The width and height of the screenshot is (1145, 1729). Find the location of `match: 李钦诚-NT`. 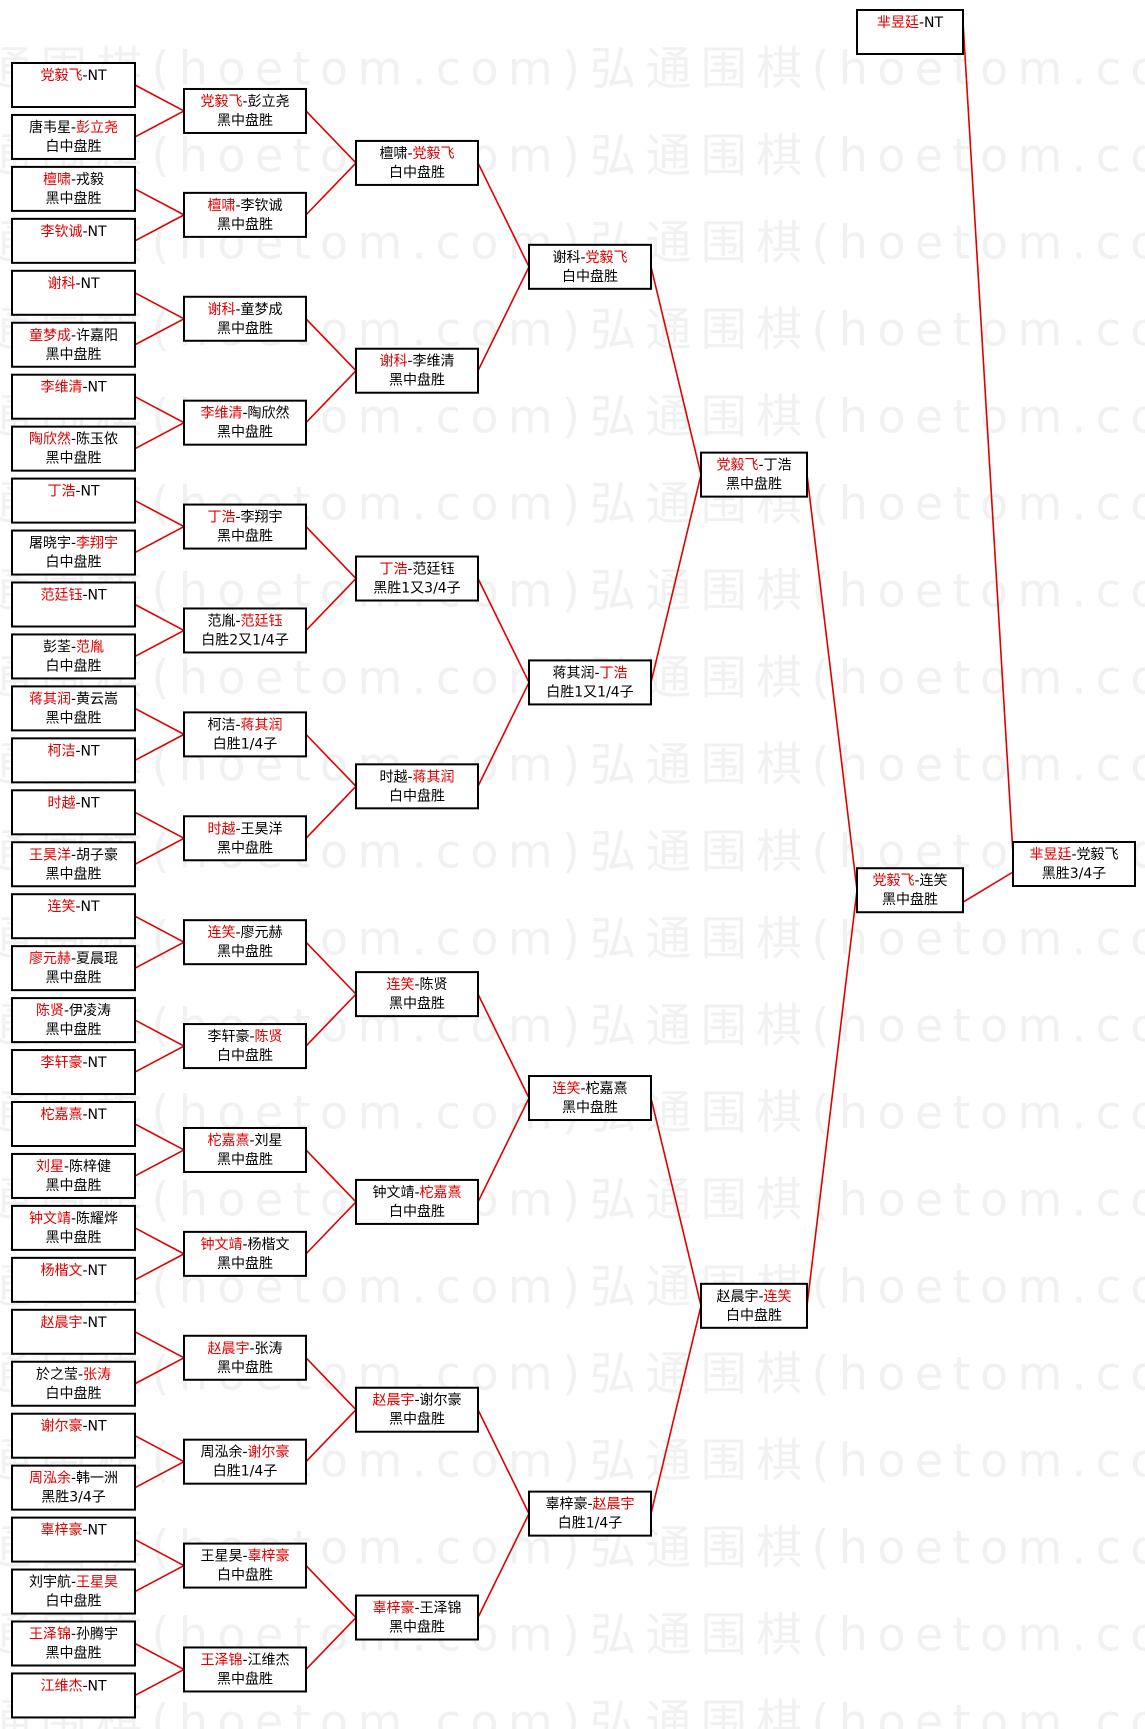

match: 李钦诚-NT is located at coordinates (73, 240).